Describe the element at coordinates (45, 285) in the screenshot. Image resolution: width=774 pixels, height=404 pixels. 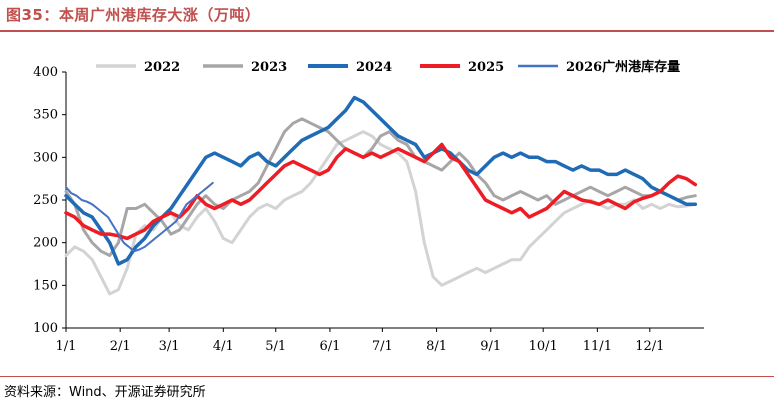
I see `y-tick-label: 150` at that location.